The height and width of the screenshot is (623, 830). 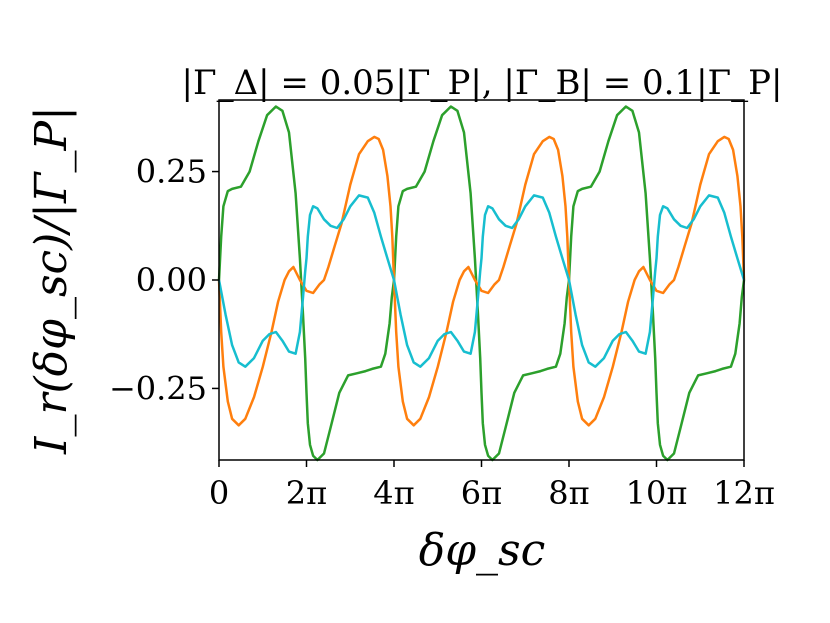 I want to click on x-axis-label: δφ_sc, so click(x=482, y=550).